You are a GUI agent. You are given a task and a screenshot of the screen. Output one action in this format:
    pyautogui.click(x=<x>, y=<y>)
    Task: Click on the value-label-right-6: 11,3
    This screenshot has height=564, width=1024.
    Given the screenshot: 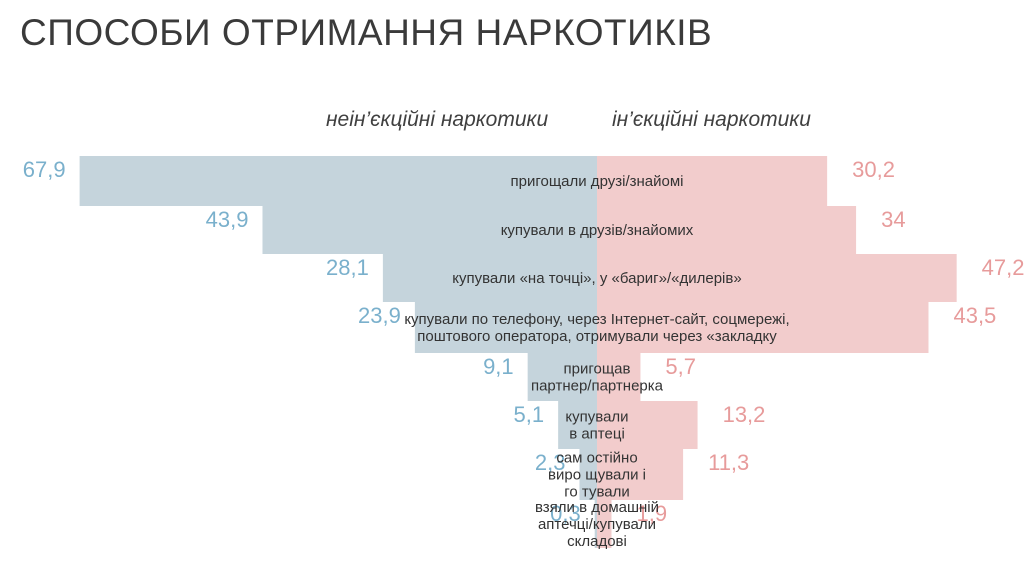 What is the action you would take?
    pyautogui.click(x=728, y=462)
    